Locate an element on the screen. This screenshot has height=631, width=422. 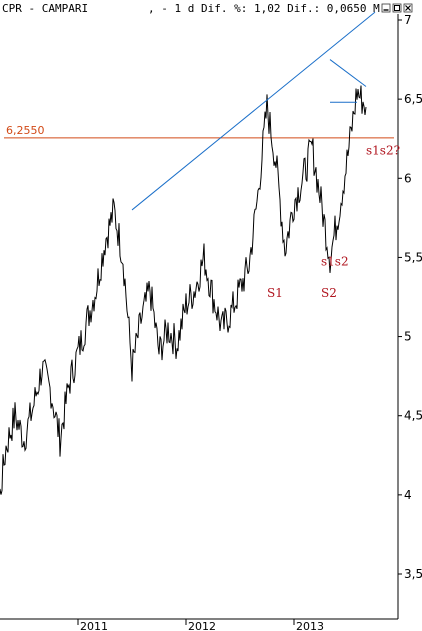
y-tick-label: 5 is located at coordinates (408, 337).